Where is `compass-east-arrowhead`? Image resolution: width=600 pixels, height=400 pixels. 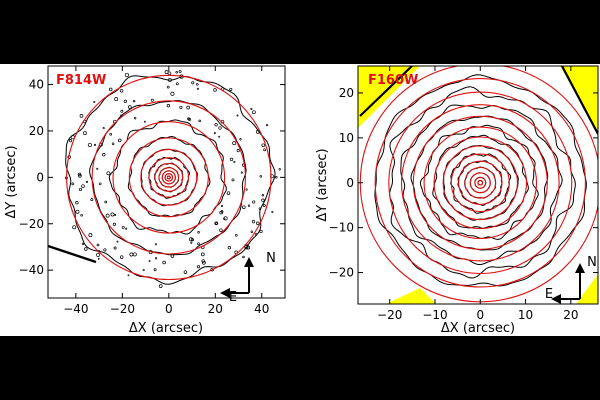
compass-east-arrowhead is located at coordinates (225, 293).